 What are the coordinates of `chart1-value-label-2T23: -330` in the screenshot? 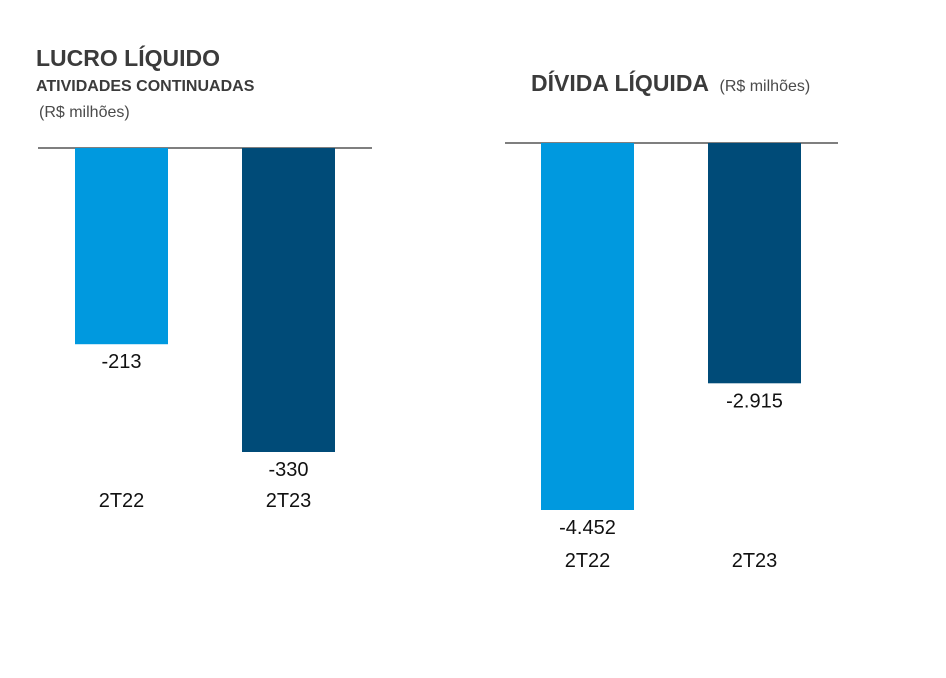 It's located at (288, 470).